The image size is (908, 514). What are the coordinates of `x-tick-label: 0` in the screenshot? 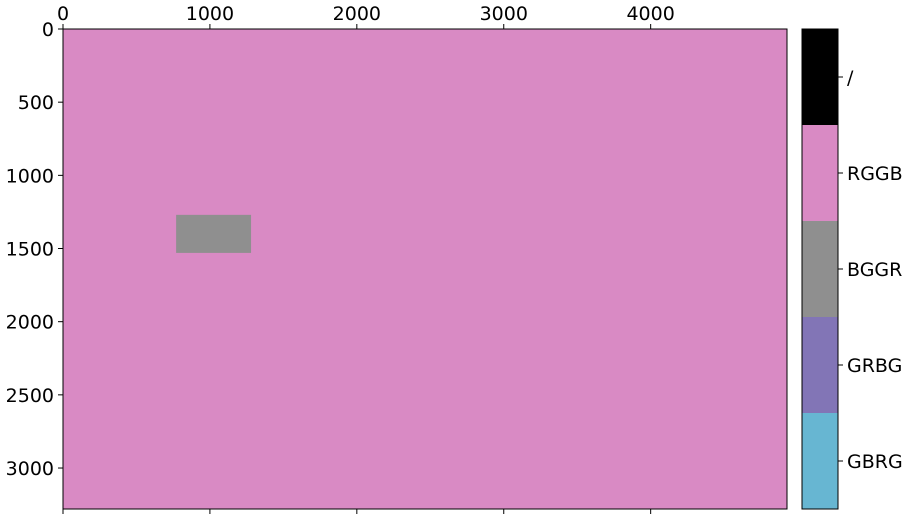 It's located at (63, 14).